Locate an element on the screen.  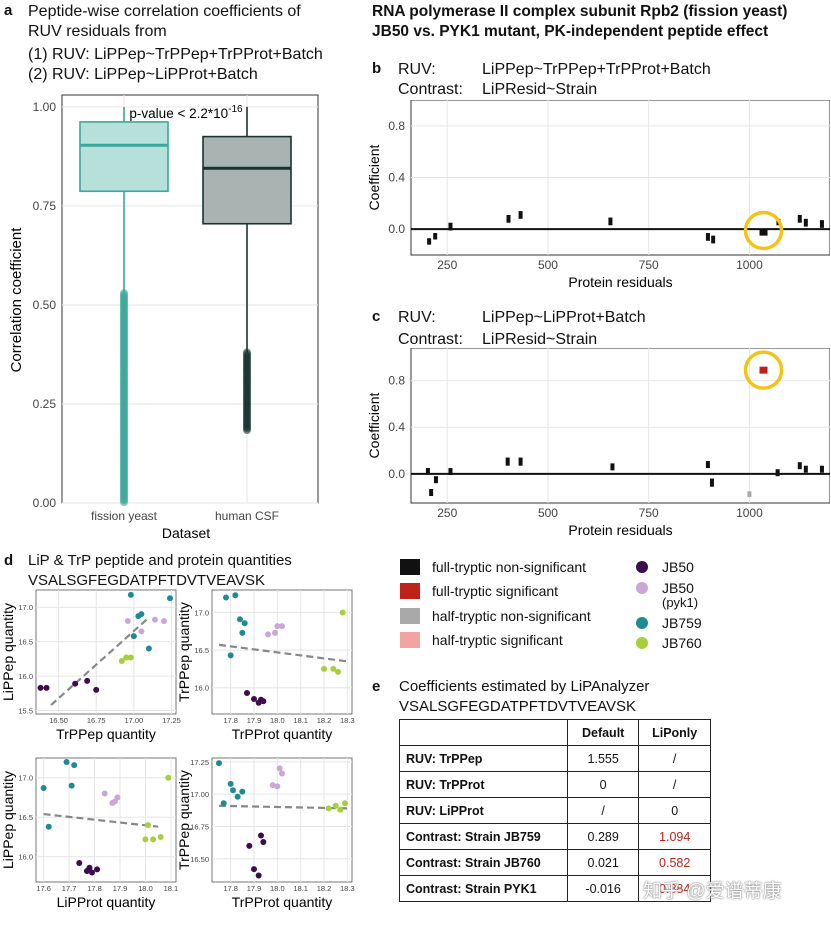
panel-e-title: Coefficients estimated by LiPAnalyzer is located at coordinates (524, 686).